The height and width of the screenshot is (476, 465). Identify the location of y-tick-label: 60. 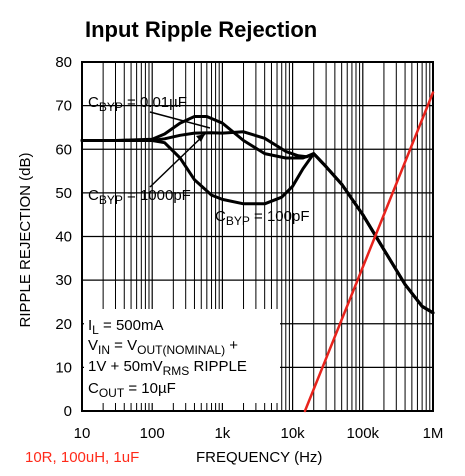
(63, 149).